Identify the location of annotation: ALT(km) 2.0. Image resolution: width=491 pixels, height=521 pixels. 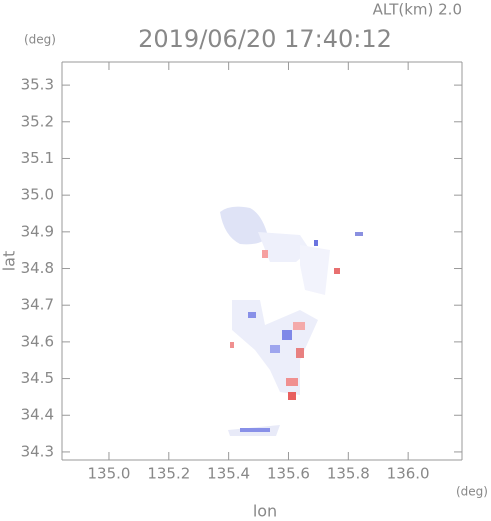
(417, 10).